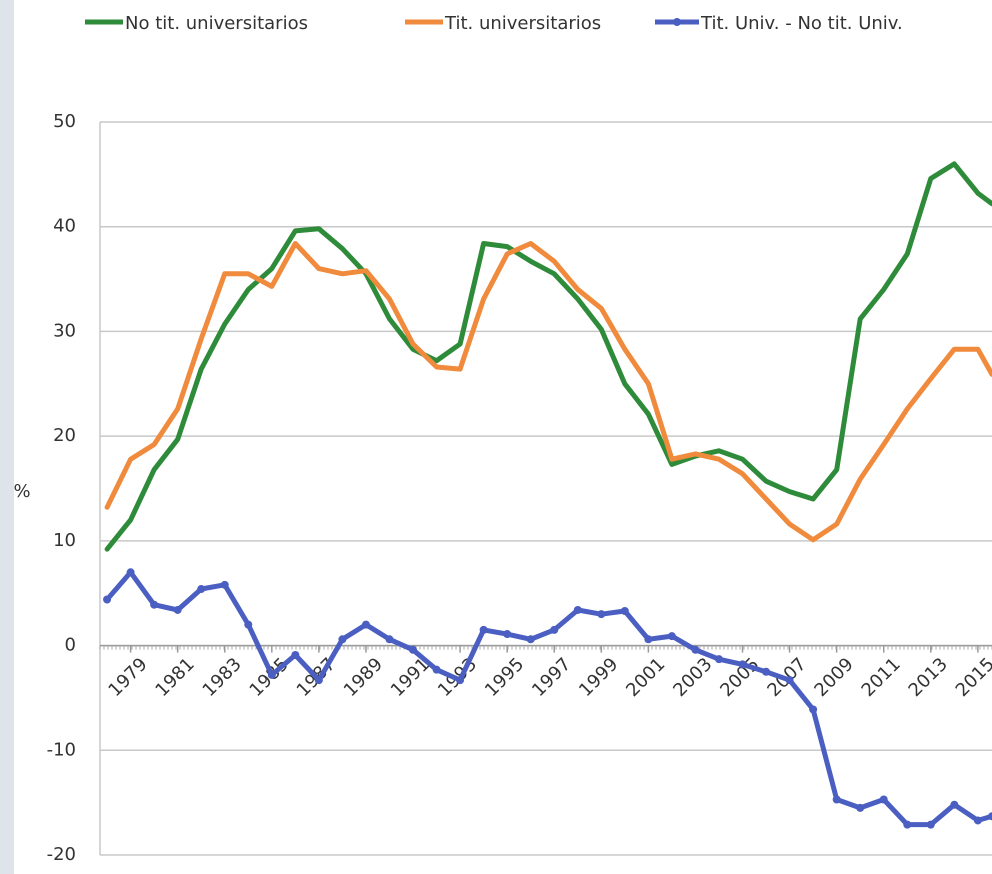 The height and width of the screenshot is (874, 992). What do you see at coordinates (70, 645) in the screenshot?
I see `y-tick-label: 0` at bounding box center [70, 645].